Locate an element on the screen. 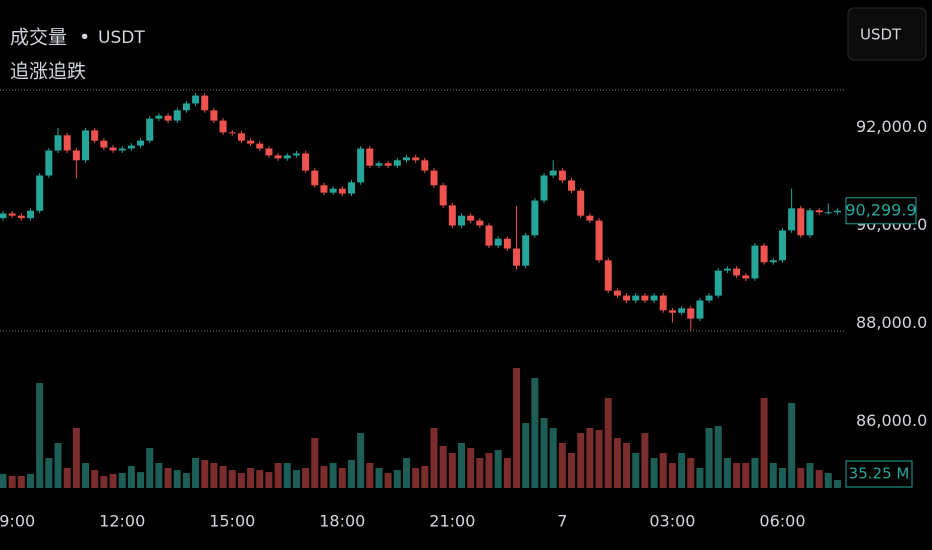  button-box is located at coordinates (887, 34).